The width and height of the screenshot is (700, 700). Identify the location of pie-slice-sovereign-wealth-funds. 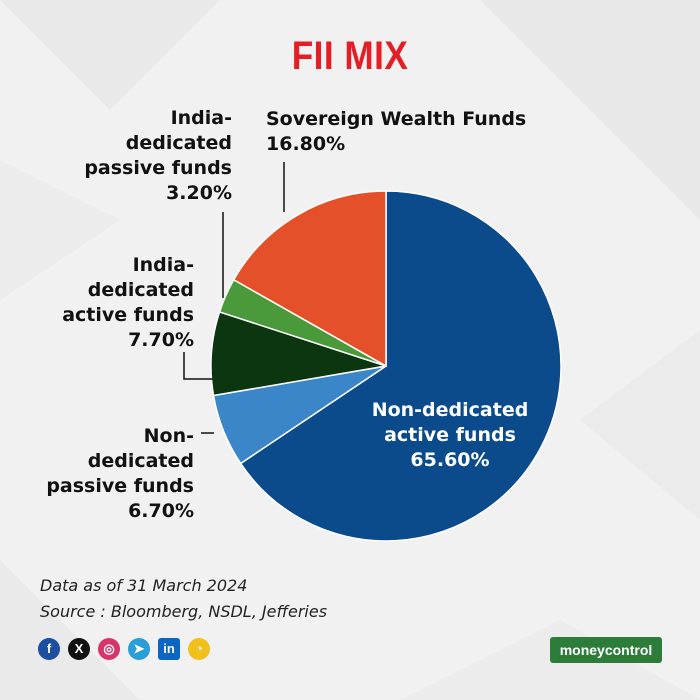
(309, 279).